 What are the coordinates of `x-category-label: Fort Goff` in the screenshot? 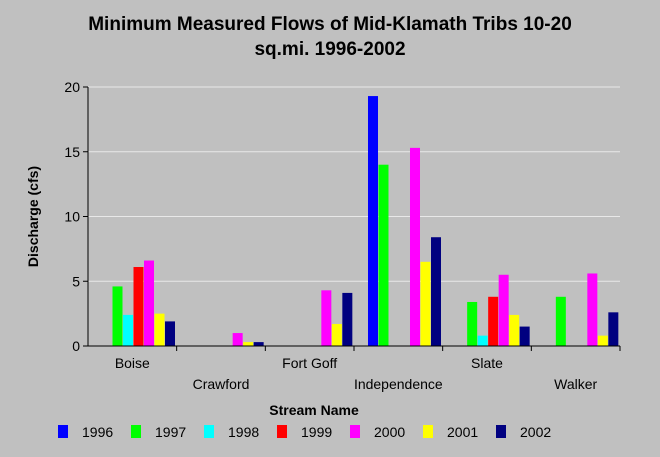 It's located at (309, 363).